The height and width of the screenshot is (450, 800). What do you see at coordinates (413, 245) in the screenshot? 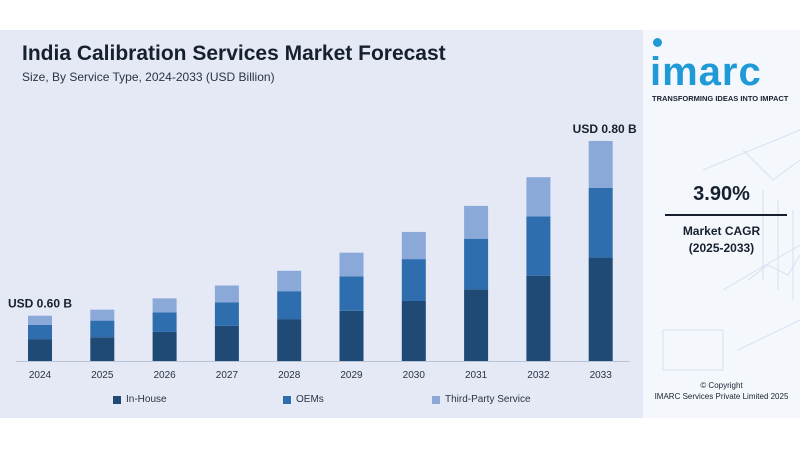
I see `bar-third-party-service-2030` at bounding box center [413, 245].